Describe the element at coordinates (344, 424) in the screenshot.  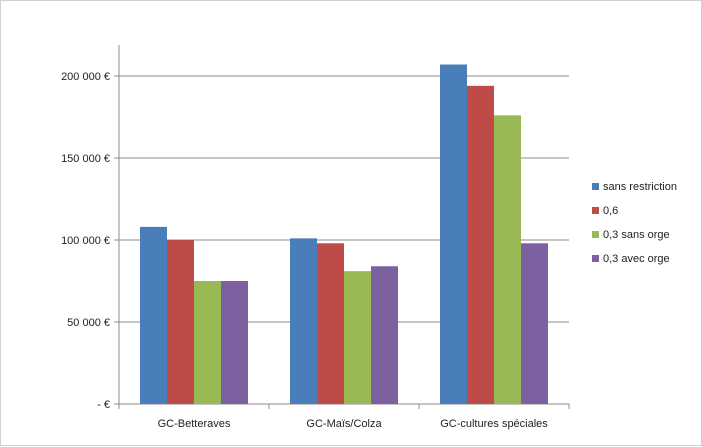
I see `x-category-label: GC-Maïs/Colza` at that location.